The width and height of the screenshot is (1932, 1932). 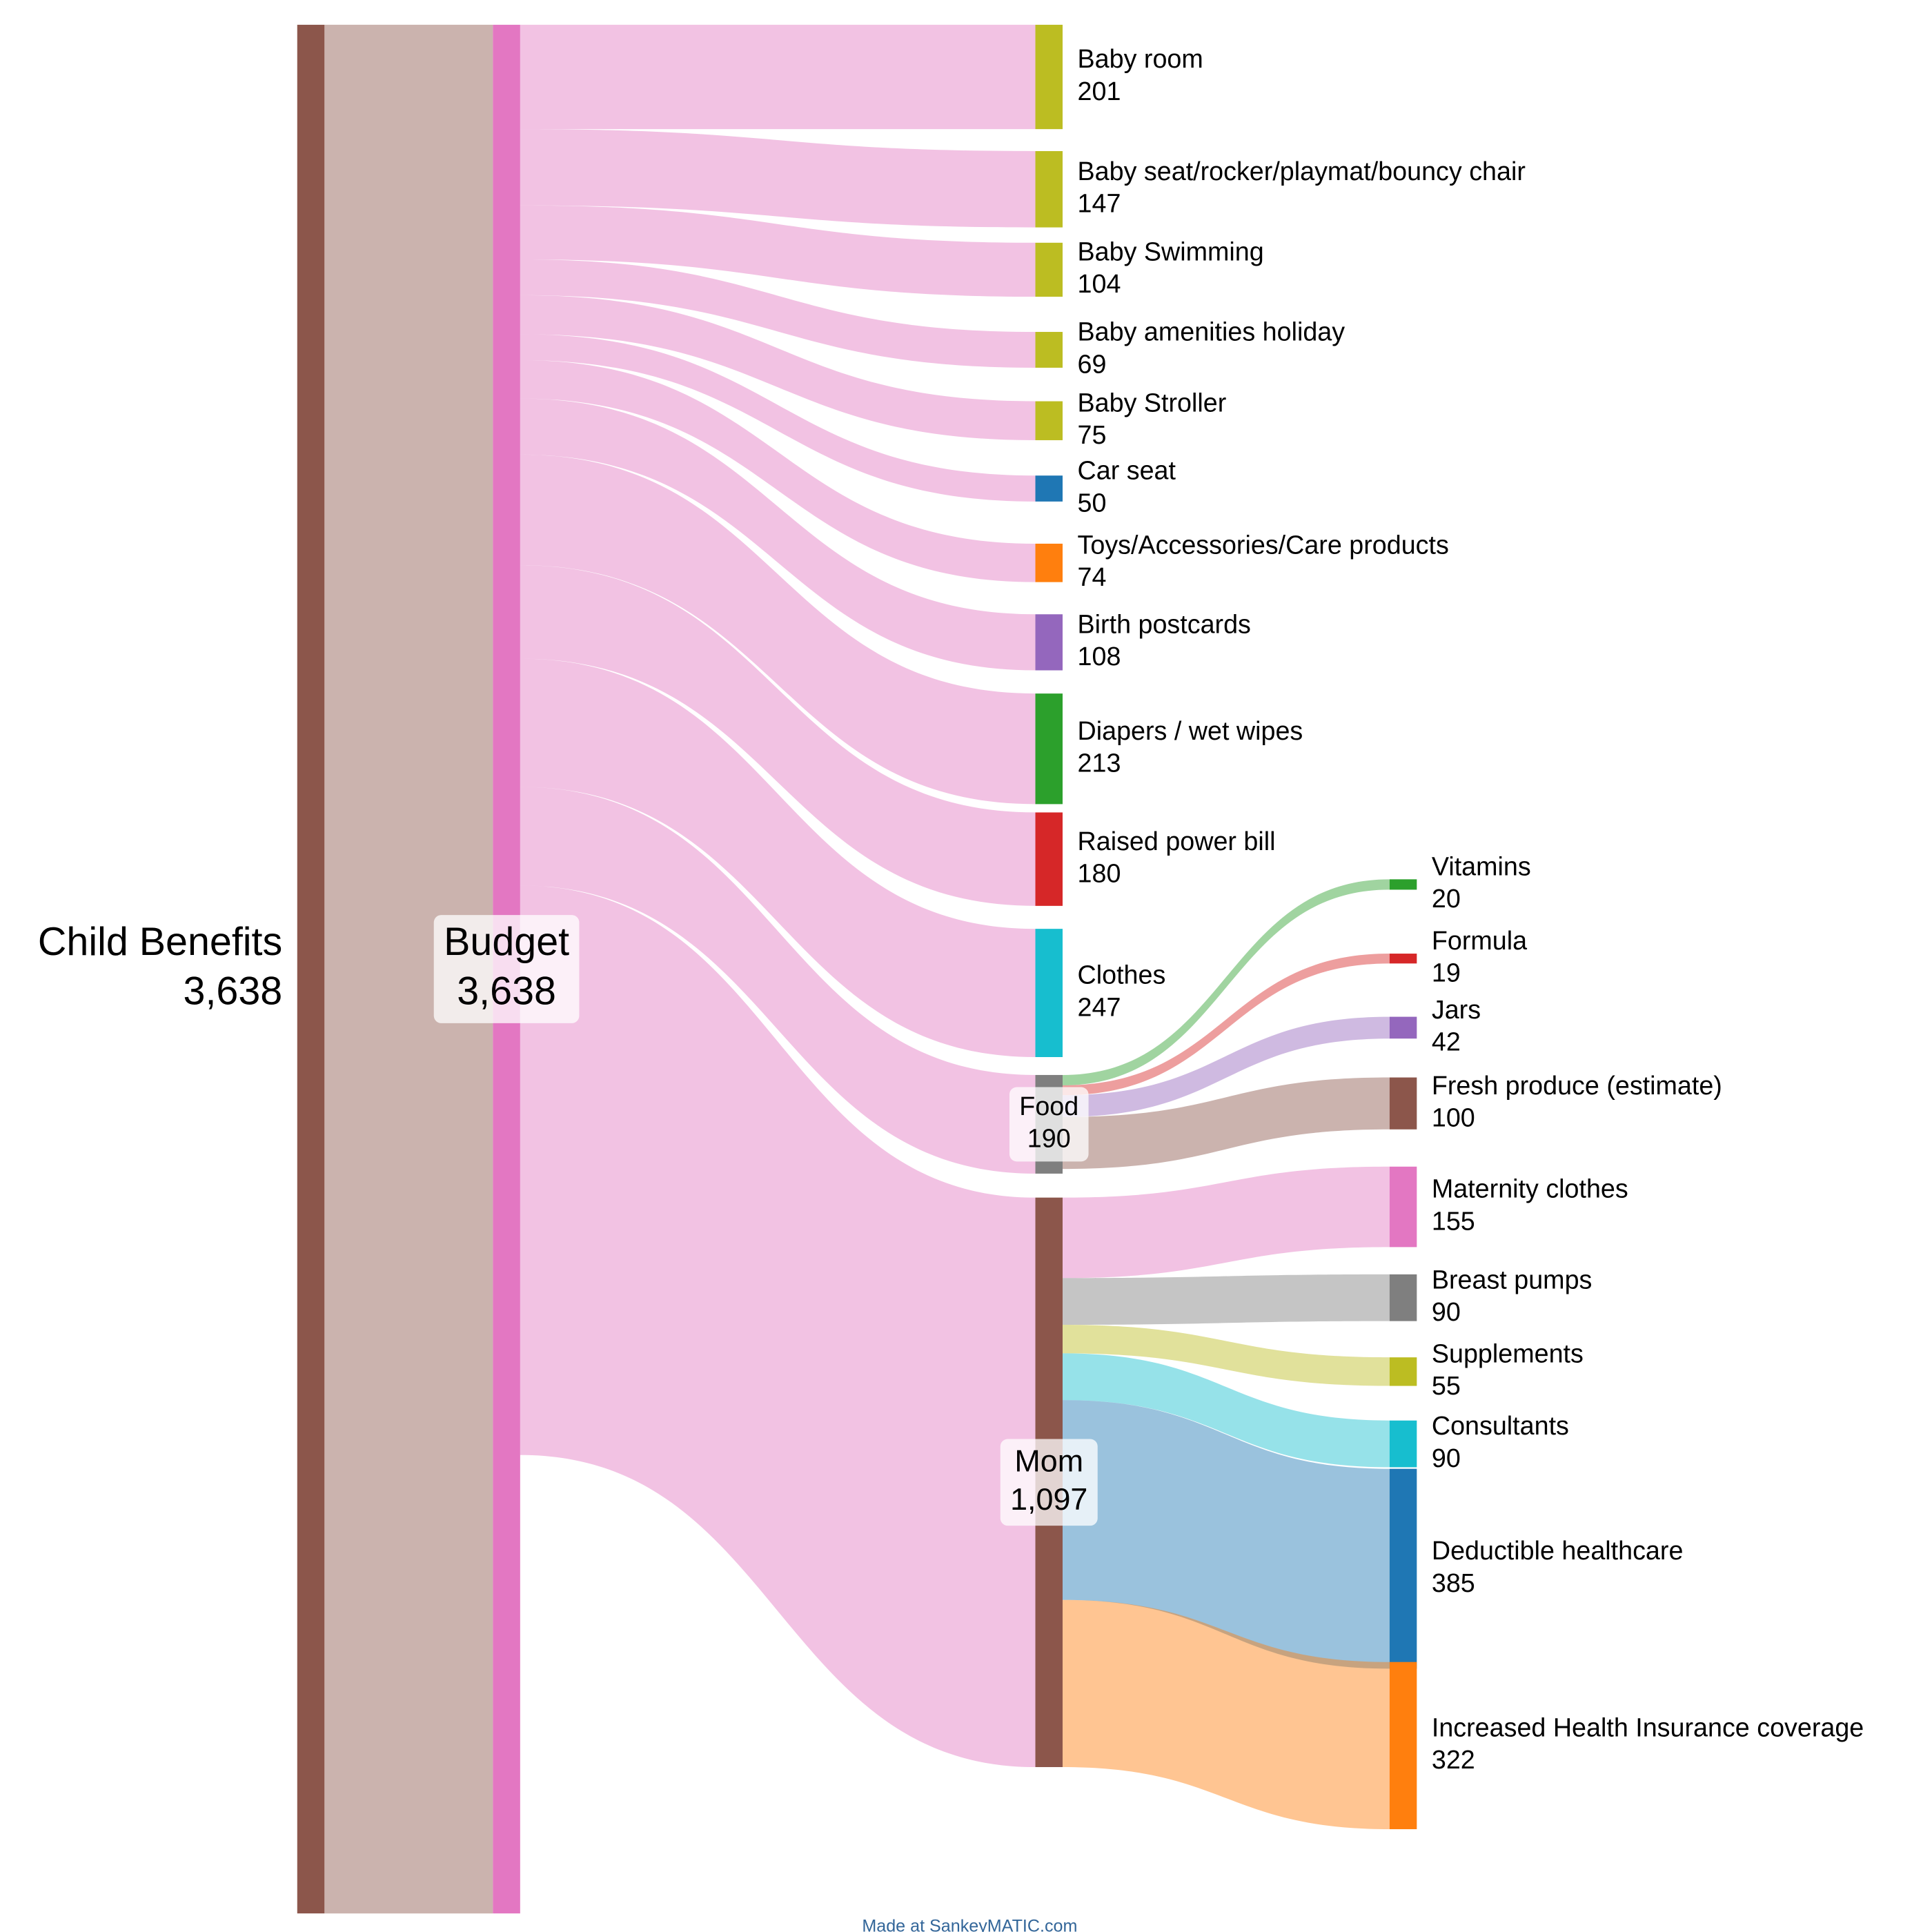 What do you see at coordinates (1092, 502) in the screenshot?
I see `node-value: 50` at bounding box center [1092, 502].